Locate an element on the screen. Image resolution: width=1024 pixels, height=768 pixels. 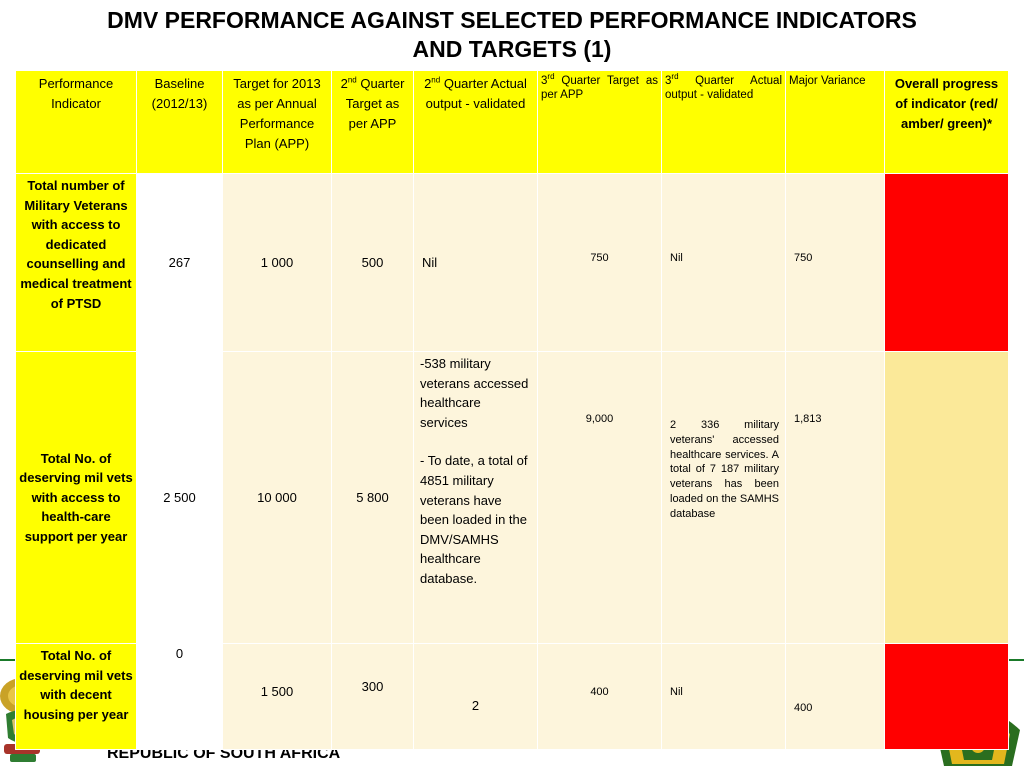
header-q3-target-text: Quarter Target as per APP is located at coordinates (599, 88).